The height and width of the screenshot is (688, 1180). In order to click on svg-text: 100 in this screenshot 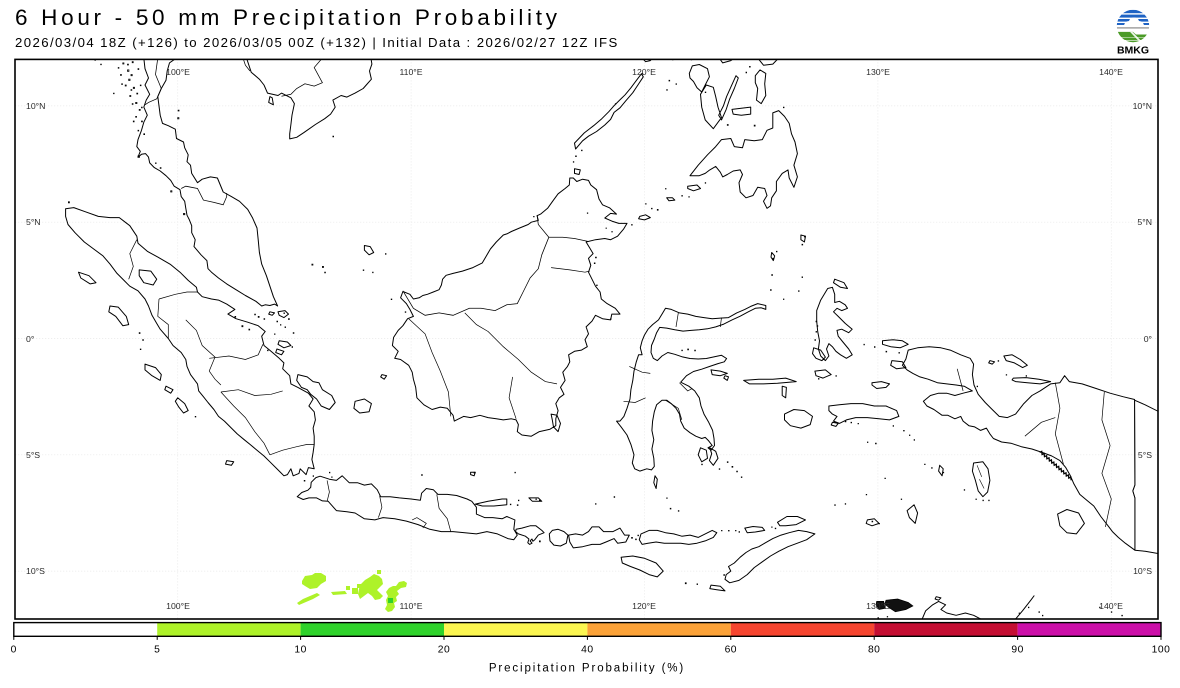, I will do `click(1161, 650)`.